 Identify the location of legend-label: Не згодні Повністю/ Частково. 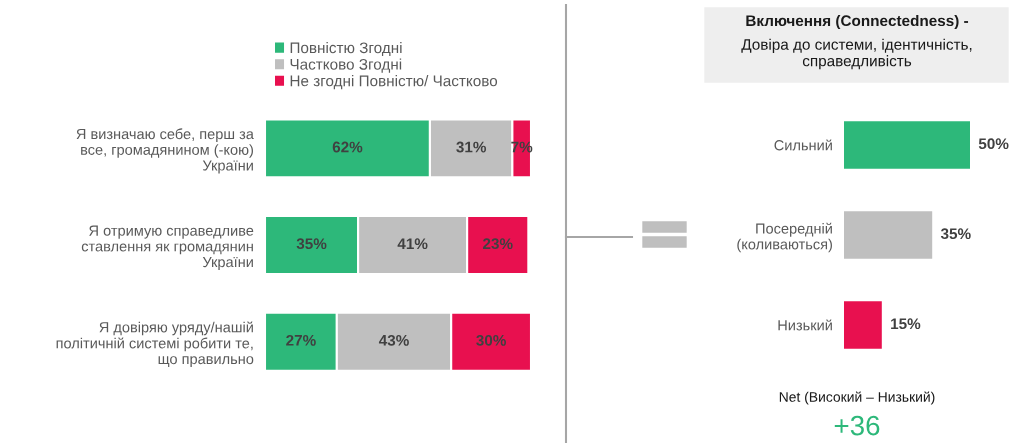
(394, 82).